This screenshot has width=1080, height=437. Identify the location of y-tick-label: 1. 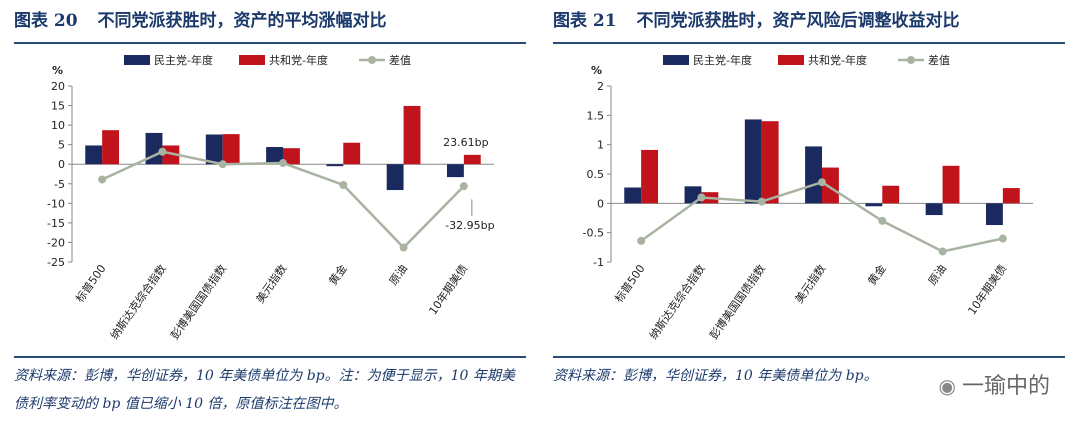
(600, 145).